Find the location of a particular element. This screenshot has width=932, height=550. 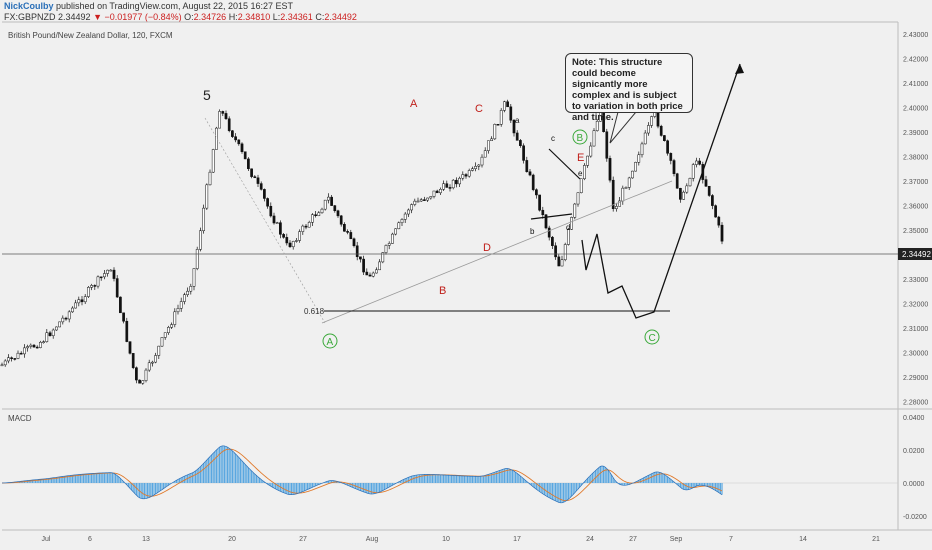

macd-axis-tick: 0.0200 is located at coordinates (914, 451).